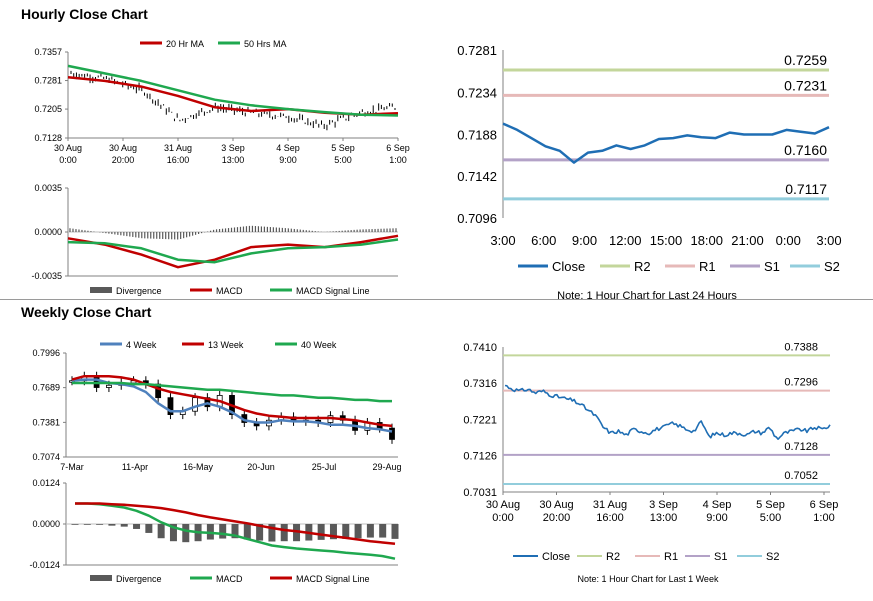 Image resolution: width=873 pixels, height=601 pixels. What do you see at coordinates (477, 218) in the screenshot?
I see `hourly-24h-ytick-label: 0.7096` at bounding box center [477, 218].